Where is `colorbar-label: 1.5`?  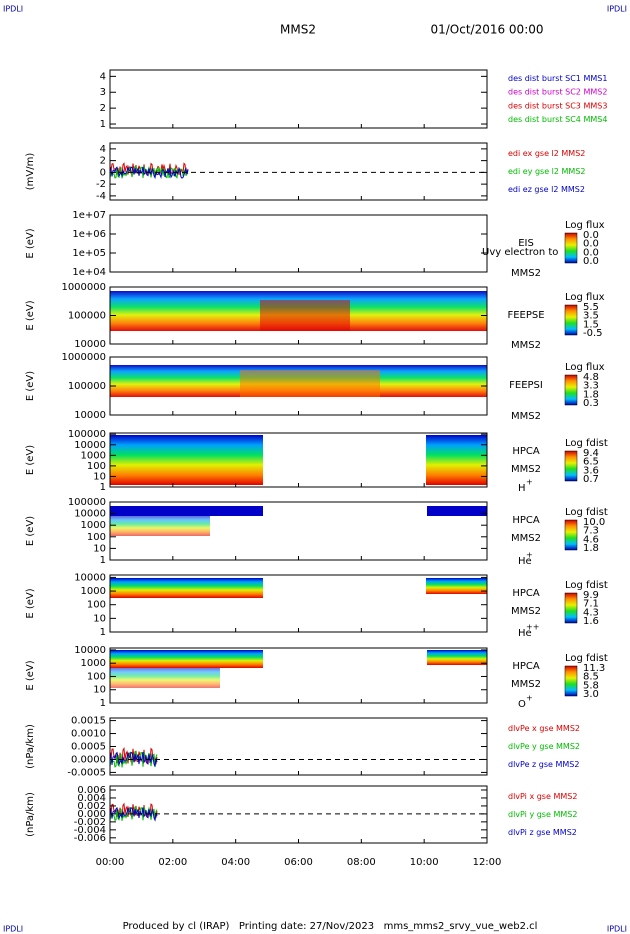
colorbar-label: 1.5 is located at coordinates (591, 324).